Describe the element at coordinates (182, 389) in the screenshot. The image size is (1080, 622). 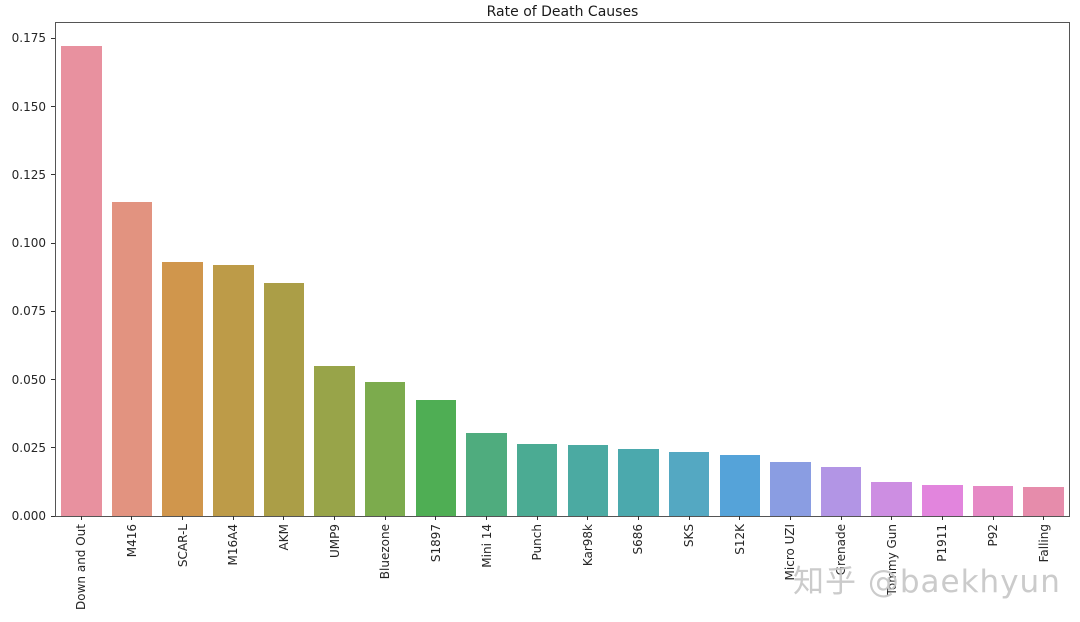
I see `bar-scar-l` at that location.